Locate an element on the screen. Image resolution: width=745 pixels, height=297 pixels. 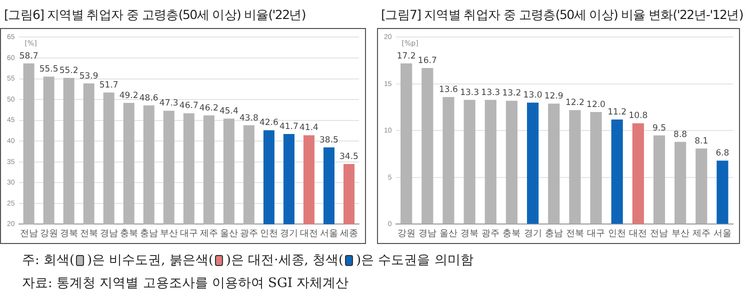
data-label: 11.2 is located at coordinates (617, 112).